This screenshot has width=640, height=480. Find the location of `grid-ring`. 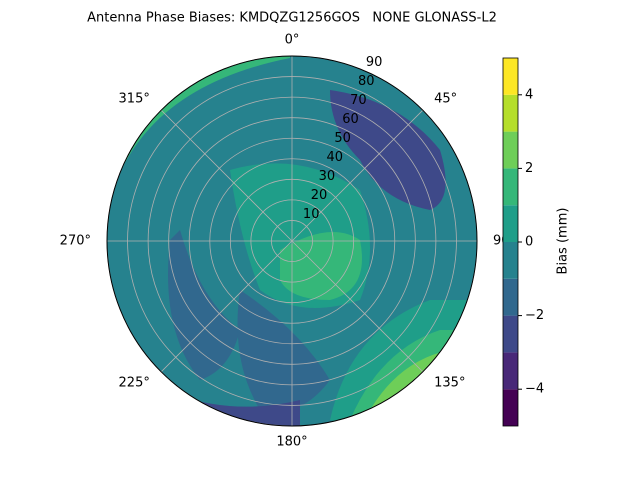

grid-ring is located at coordinates (292, 241).